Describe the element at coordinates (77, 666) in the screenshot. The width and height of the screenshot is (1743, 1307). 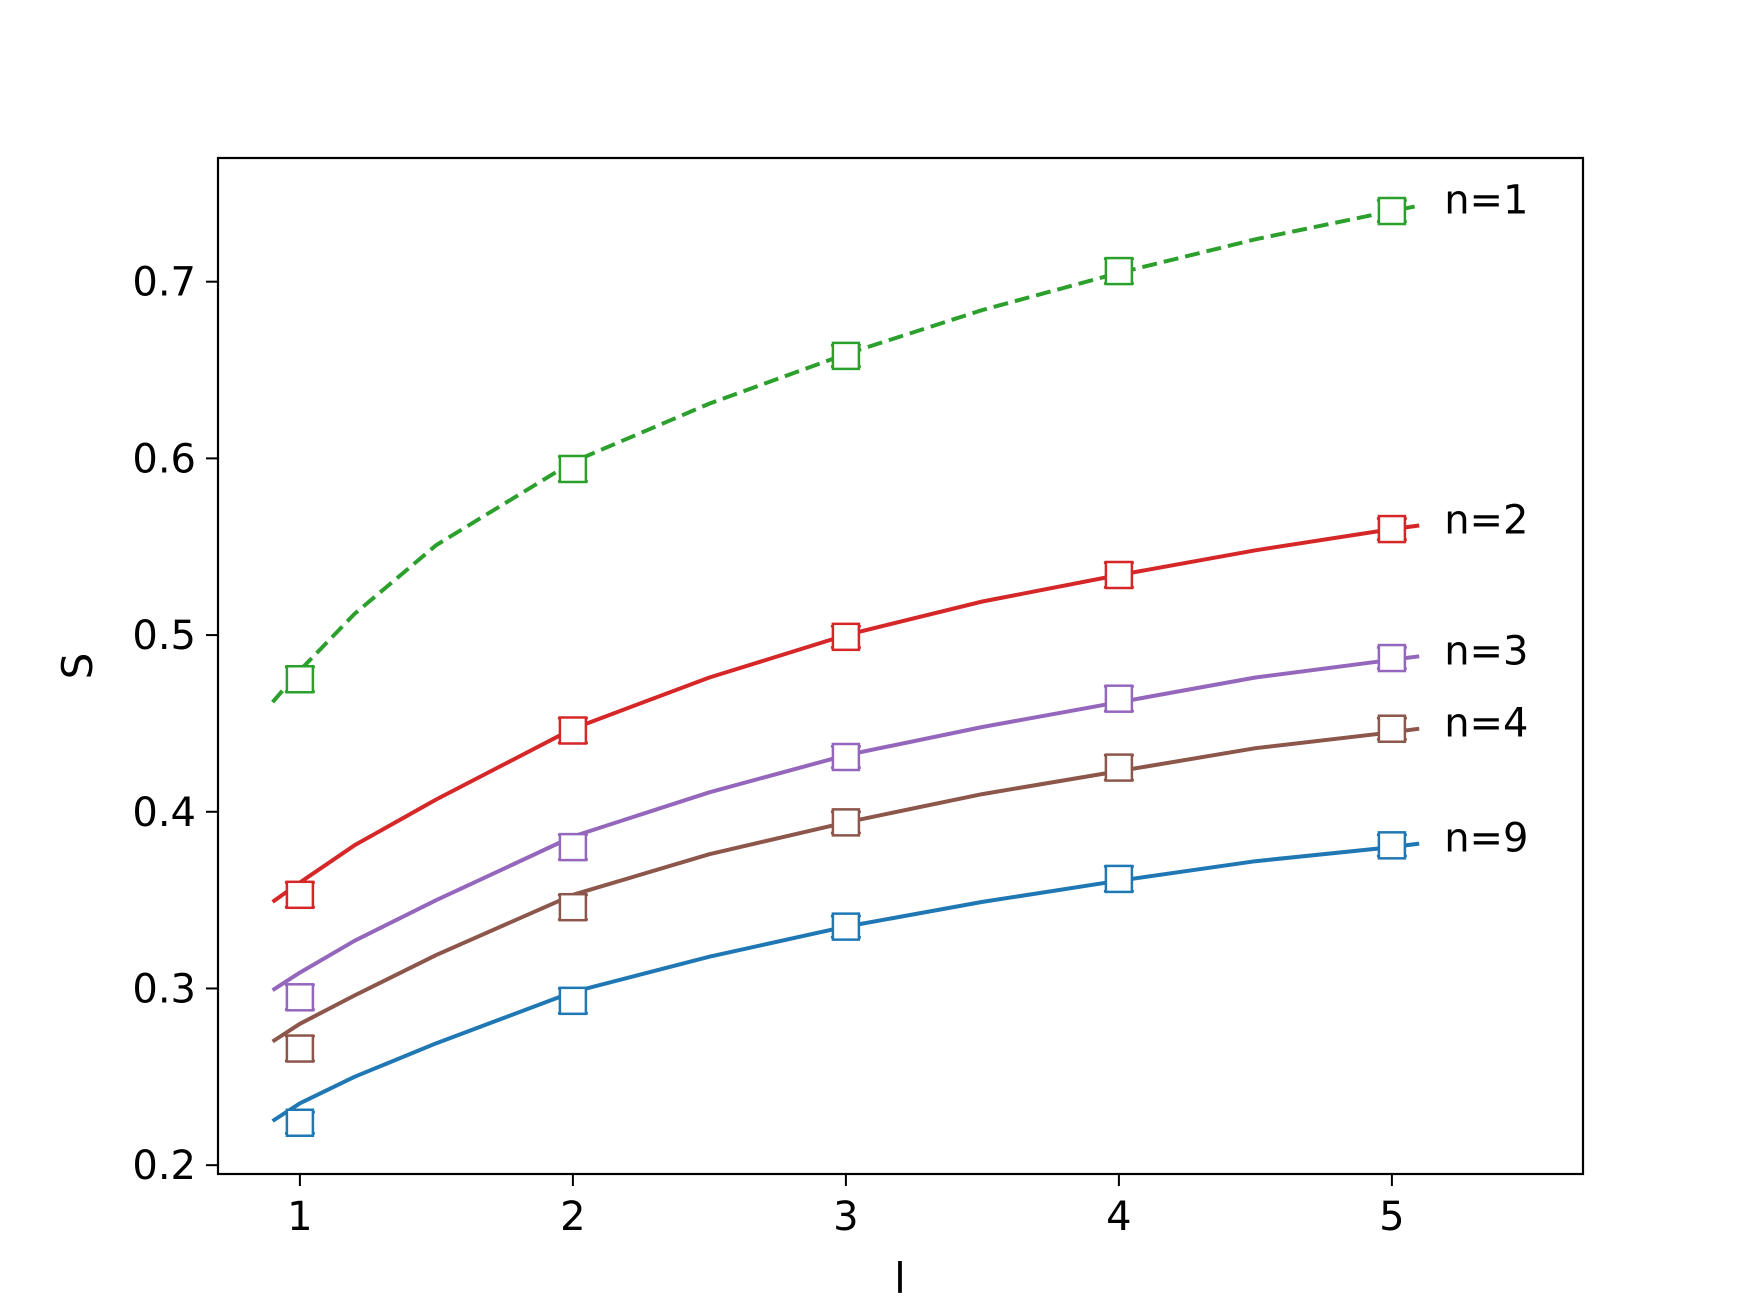
I see `y-axis-label: S` at that location.